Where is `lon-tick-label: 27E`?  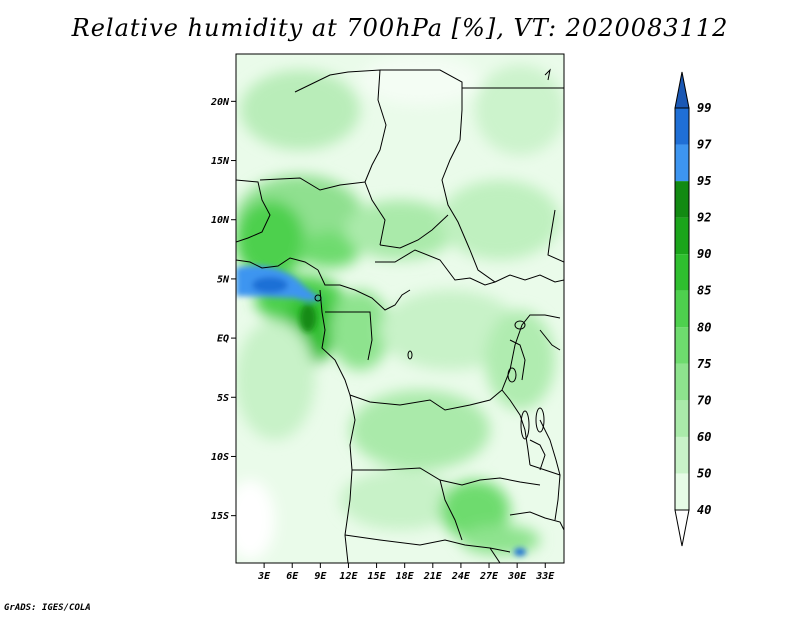
lon-tick-label: 27E is located at coordinates (489, 576).